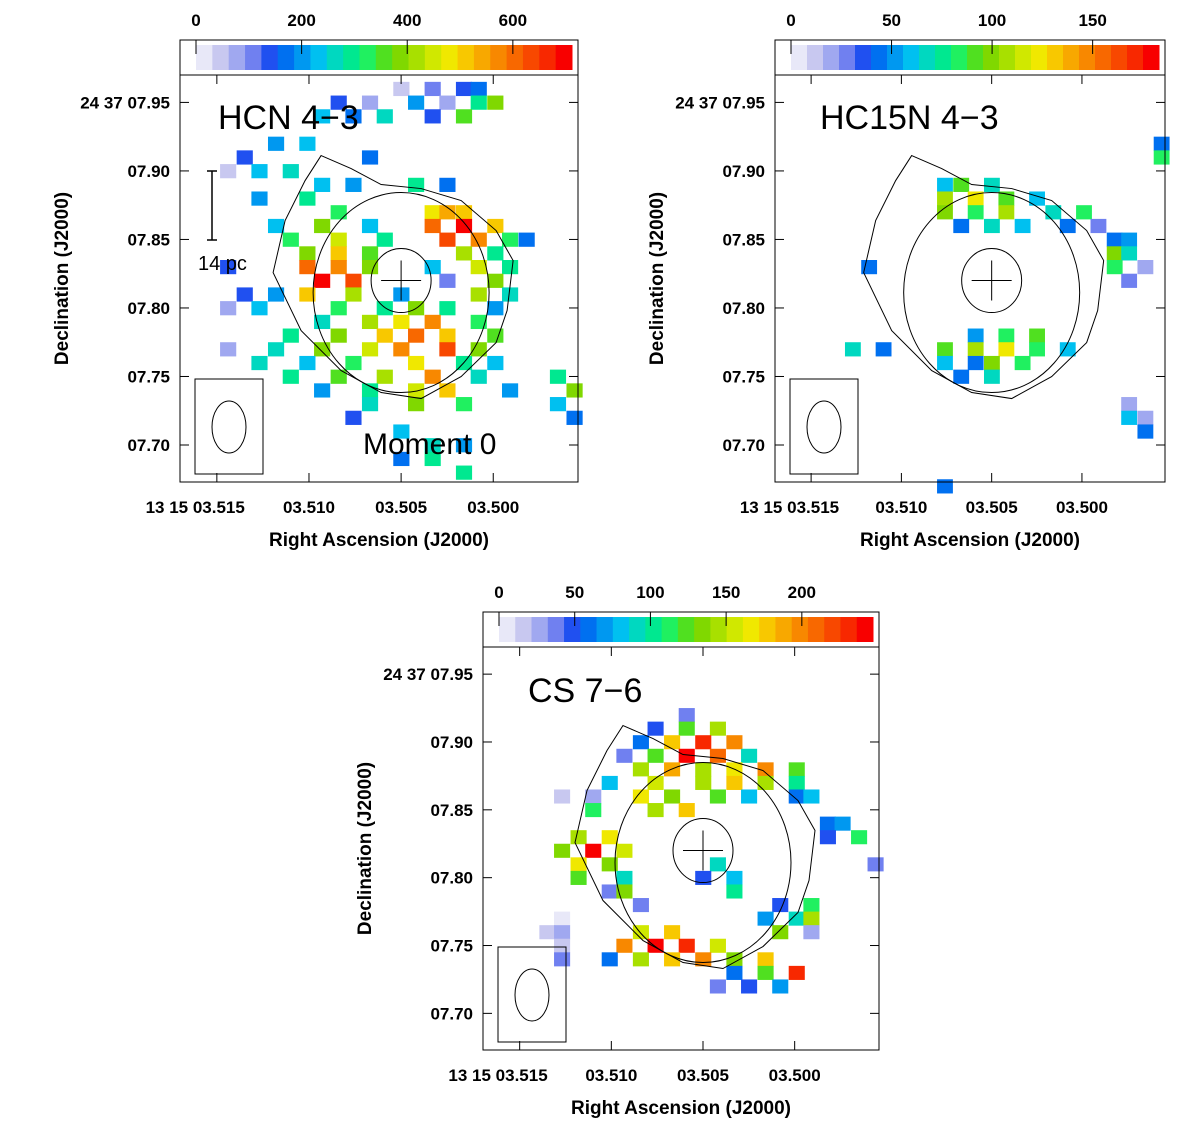  What do you see at coordinates (909, 118) in the screenshot?
I see `panel-title: HC15N 4−3` at bounding box center [909, 118].